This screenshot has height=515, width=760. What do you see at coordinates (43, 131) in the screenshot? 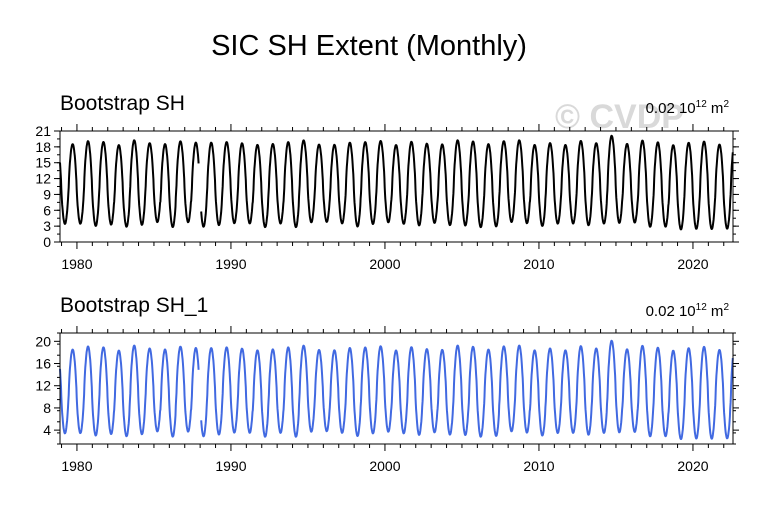
I see `y-tick-label: 21` at bounding box center [43, 131].